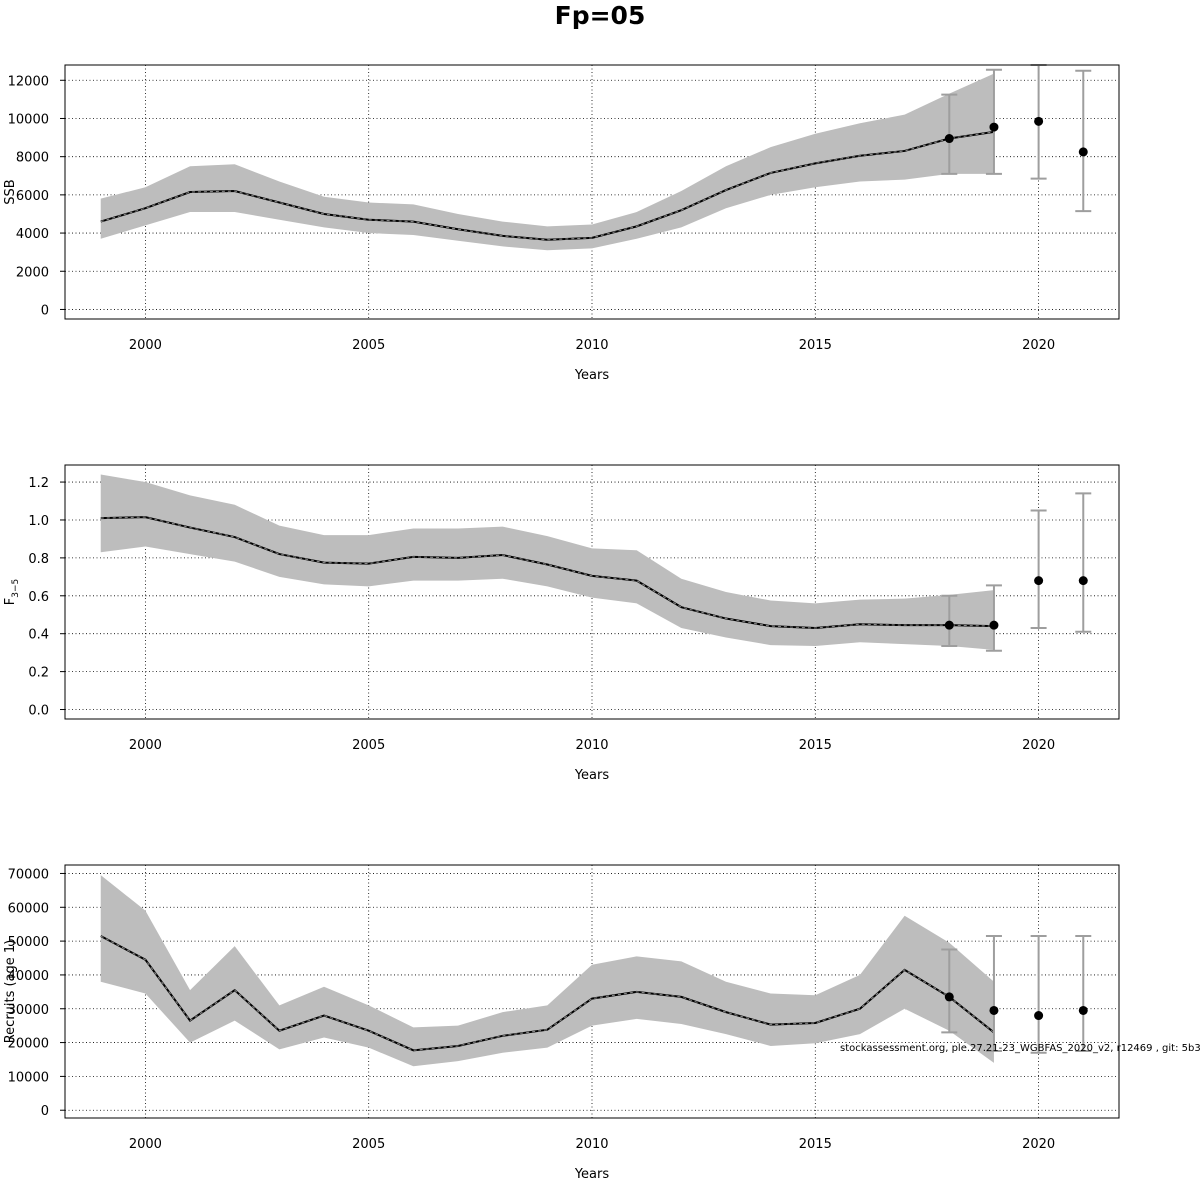 Image resolution: width=1200 pixels, height=1200 pixels. Describe the element at coordinates (28, 874) in the screenshot. I see `y-tick-label: 70000` at that location.